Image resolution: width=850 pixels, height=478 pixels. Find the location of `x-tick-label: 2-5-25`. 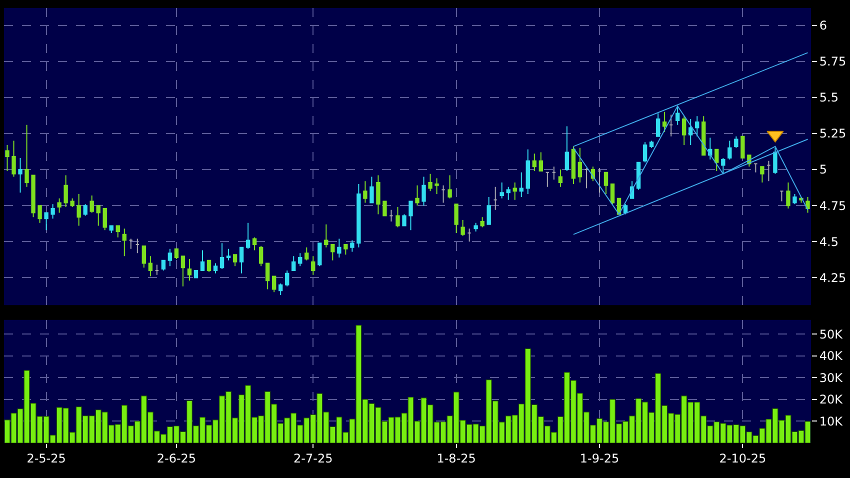

x-tick-label: 2-5-25 is located at coordinates (46, 458).